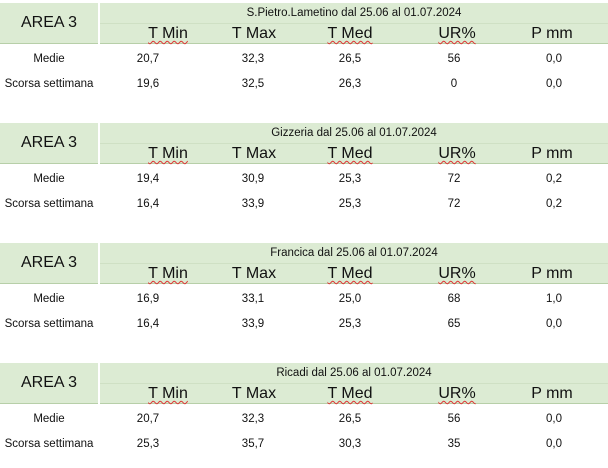 Image resolution: width=608 pixels, height=468 pixels. Describe the element at coordinates (304, 84) in the screenshot. I see `table-row-scorsa: Scorsa settimana 19,6 32,5 26,3 0 0,0` at that location.